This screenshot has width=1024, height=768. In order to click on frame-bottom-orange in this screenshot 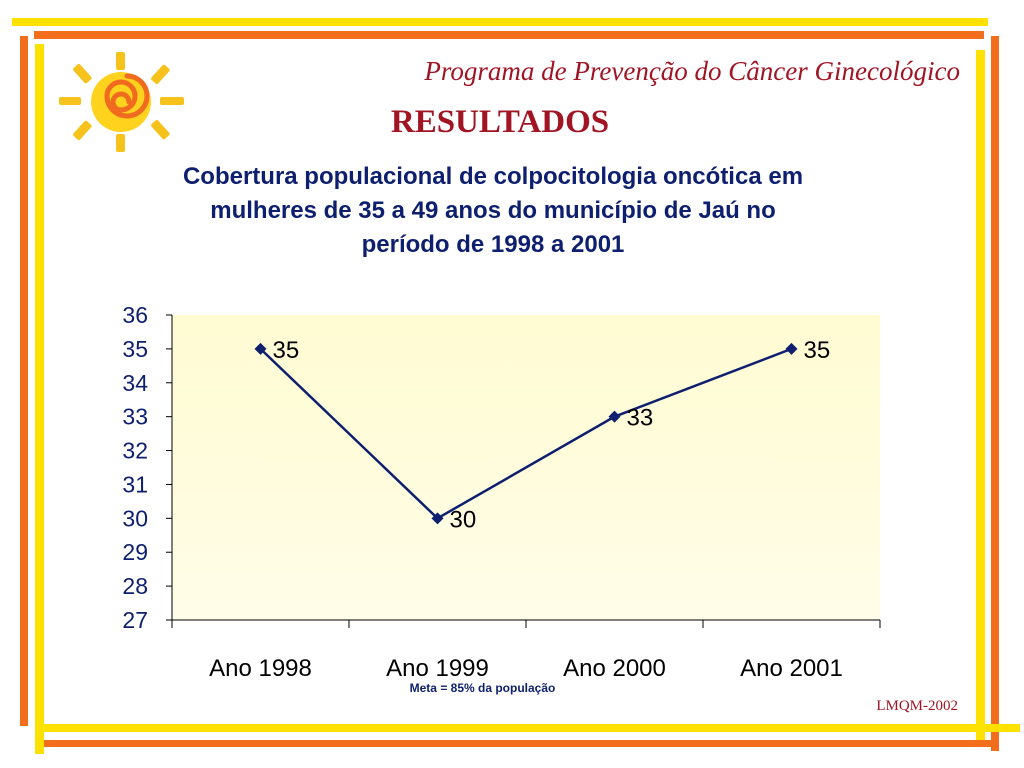, I will do `click(518, 743)`.